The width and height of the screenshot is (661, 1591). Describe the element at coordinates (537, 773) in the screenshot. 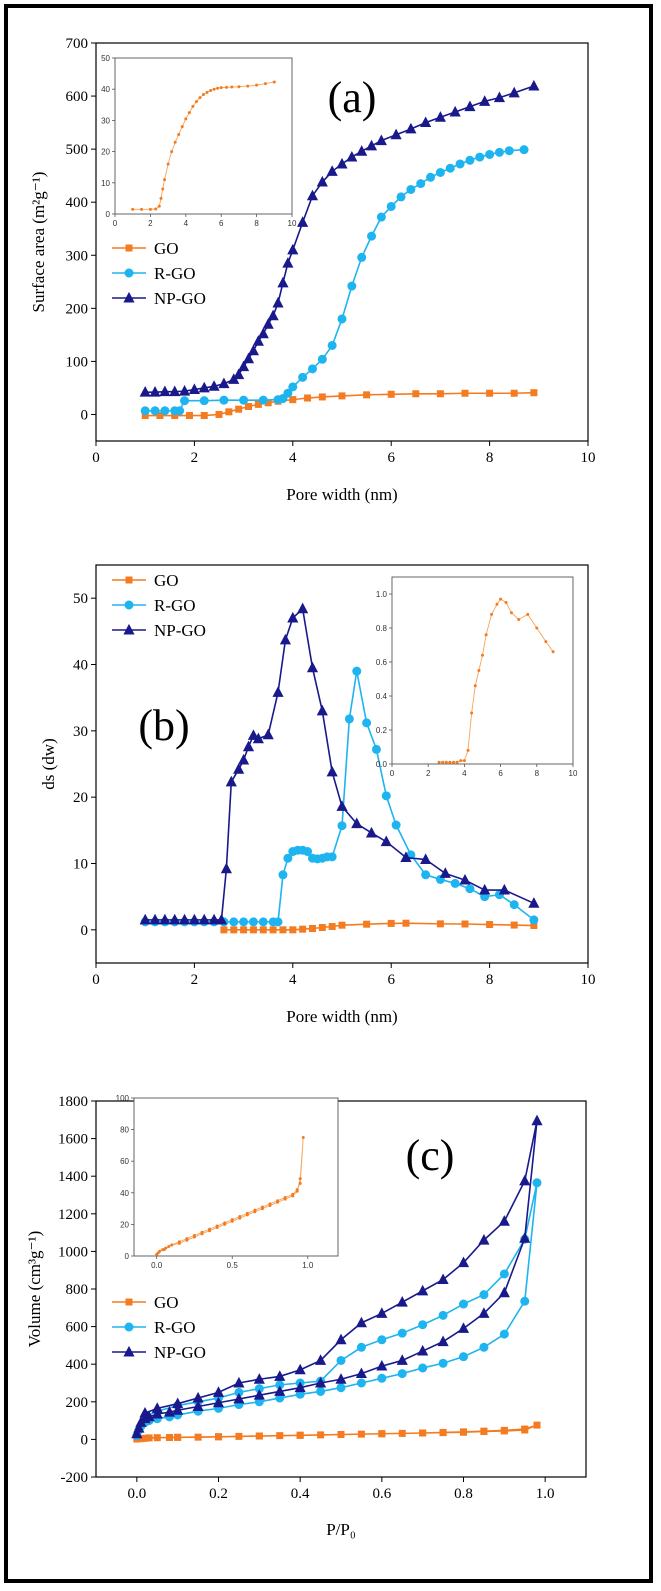

I see `inset-x-tick-label: 8` at that location.